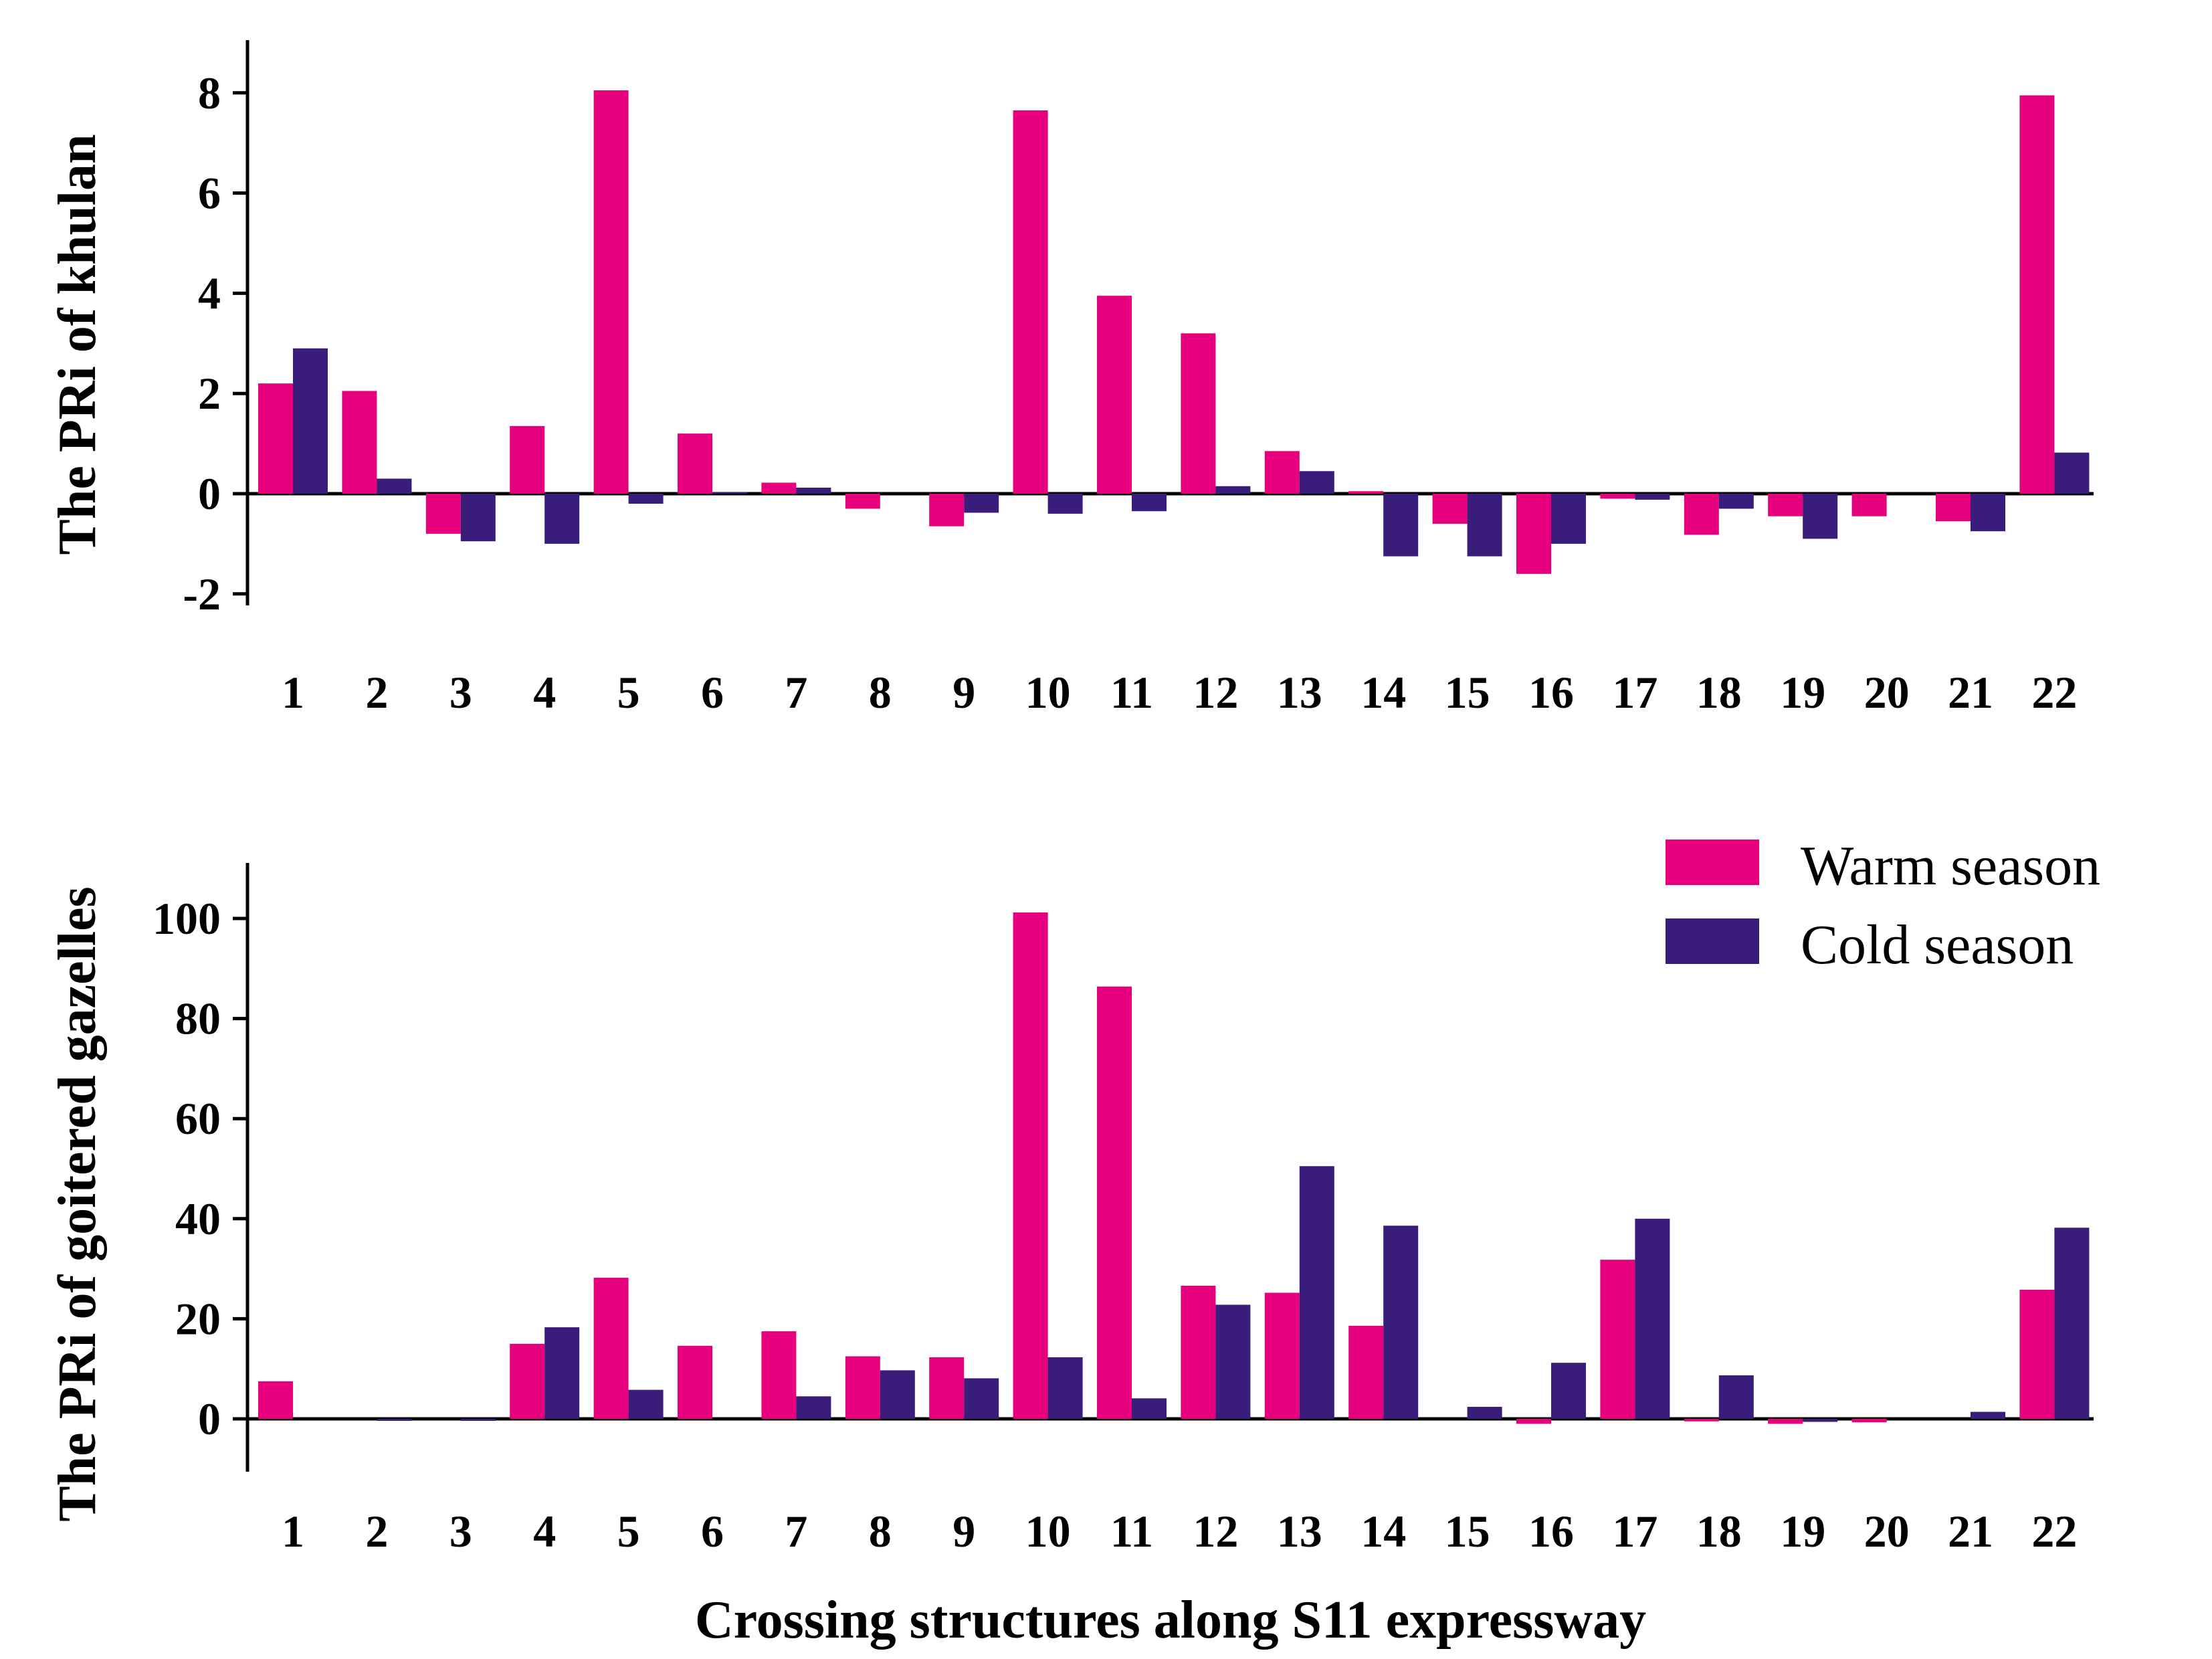  Describe the element at coordinates (77, 344) in the screenshot. I see `khulan-y-axis-title: The PRi of khulan` at that location.